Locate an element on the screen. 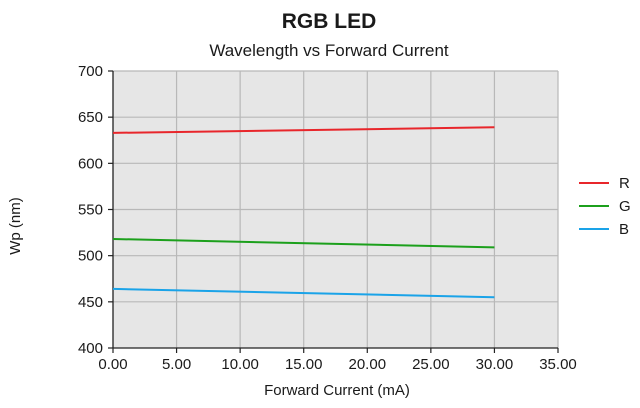  y-tick-label: 600 is located at coordinates (90, 163).